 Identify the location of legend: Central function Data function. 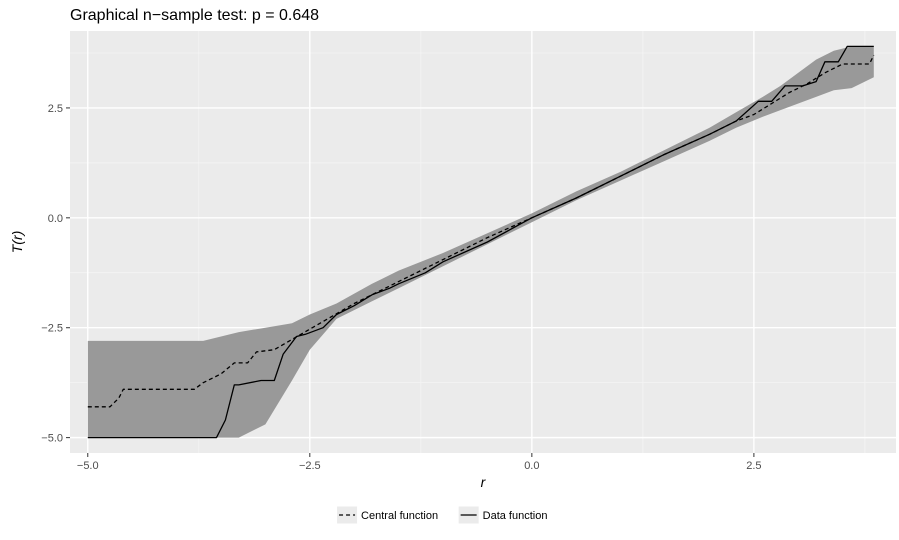
(442, 515).